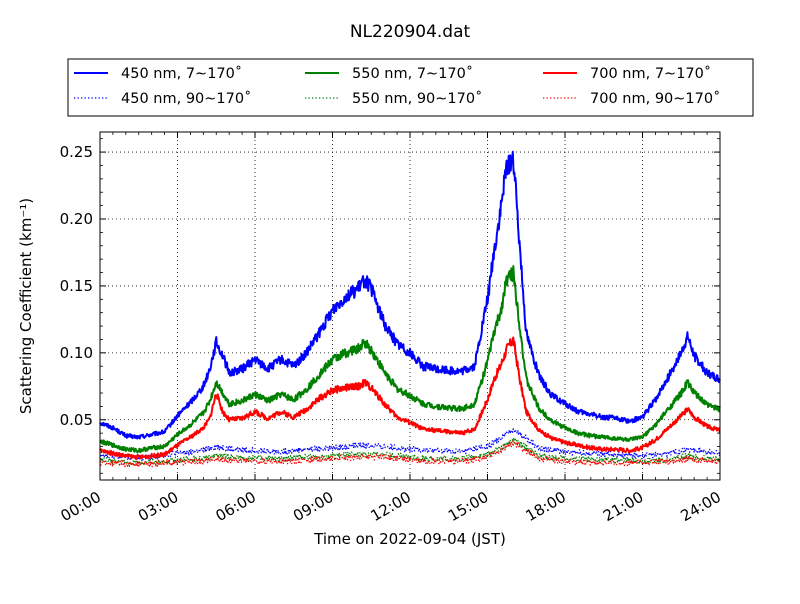 This screenshot has height=604, width=800. I want to click on legend-label: 450 nm, 7∼170˚, so click(181, 73).